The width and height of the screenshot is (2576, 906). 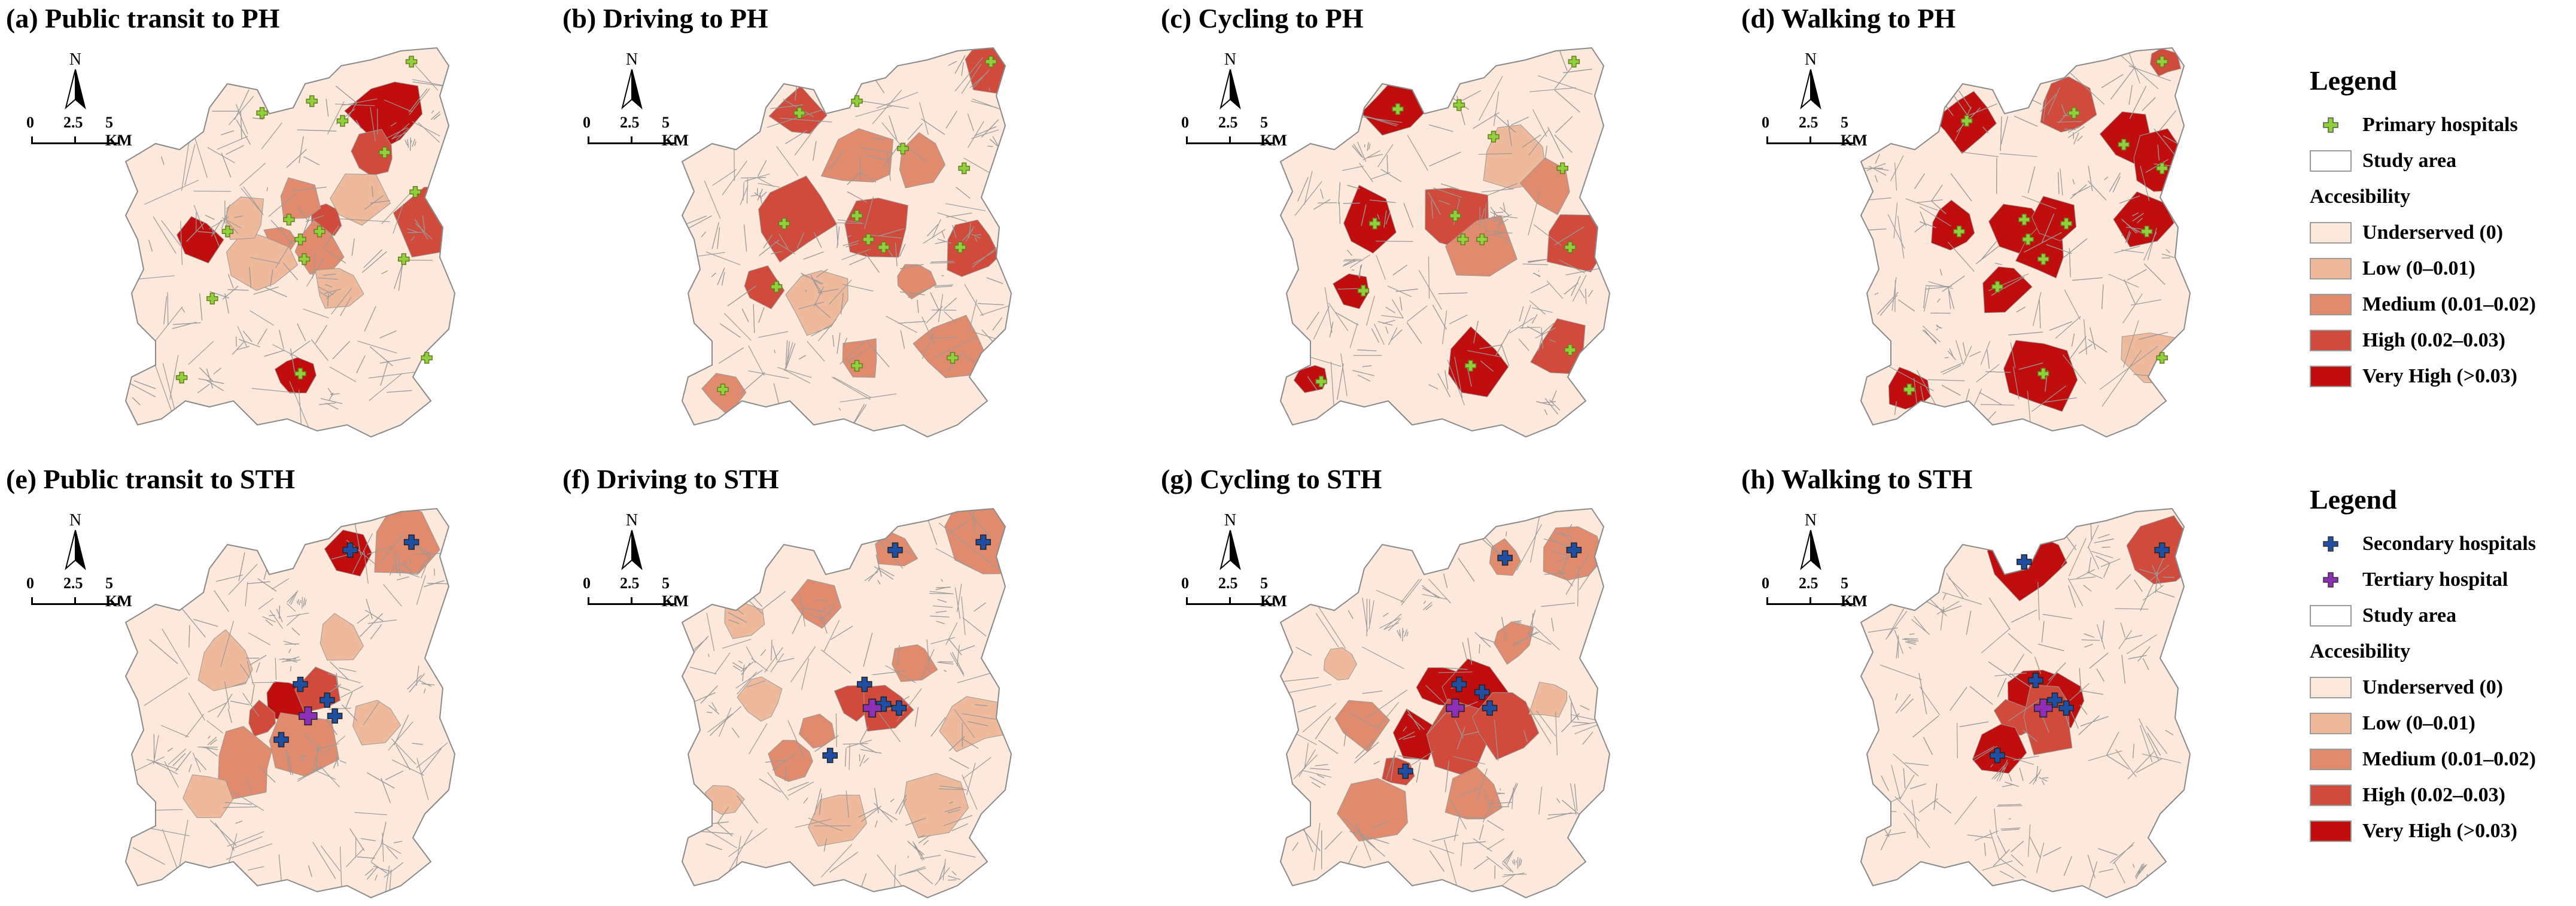 I want to click on scale-bar: 0 2.5 5 KM, so click(x=81, y=595).